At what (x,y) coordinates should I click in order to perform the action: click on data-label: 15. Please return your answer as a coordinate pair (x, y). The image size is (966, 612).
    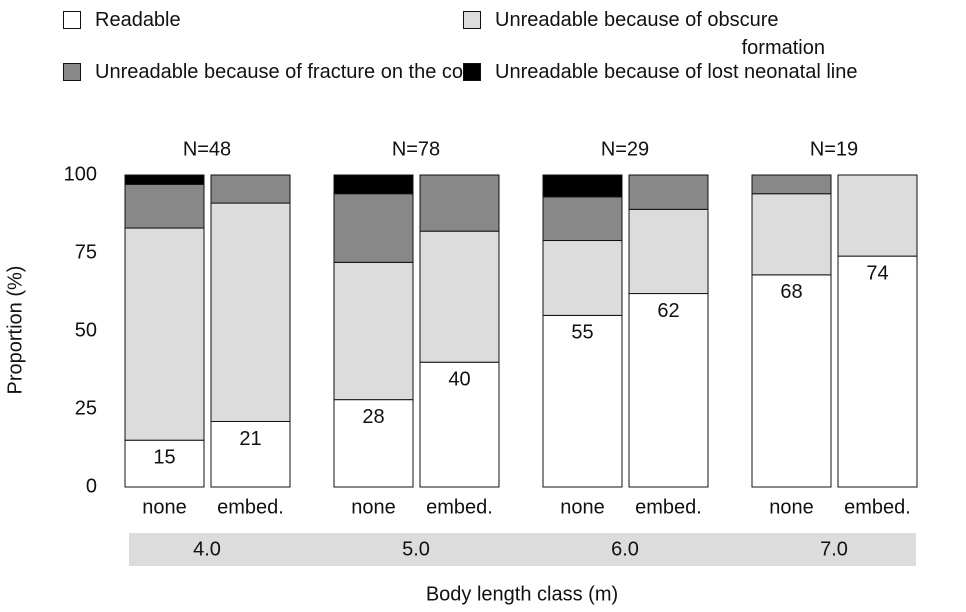
    Looking at the image, I should click on (164, 457).